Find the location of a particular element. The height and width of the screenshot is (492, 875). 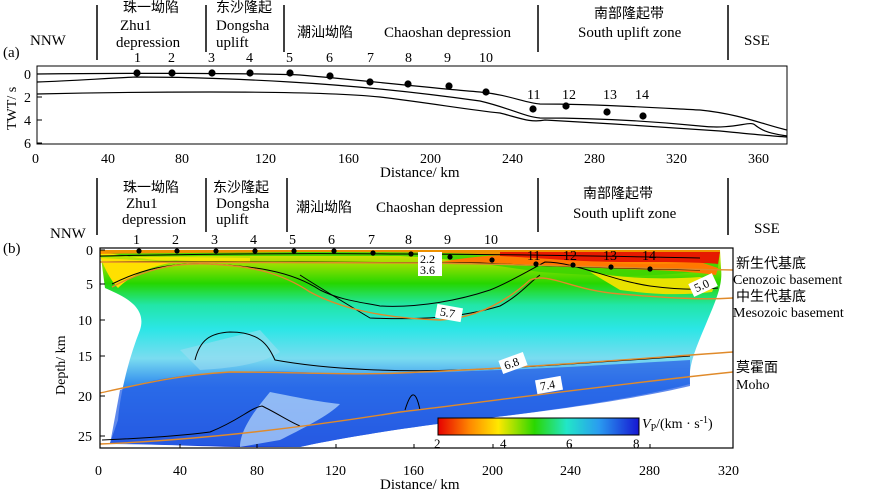

moho-zh: 莫霍面 is located at coordinates (757, 368).